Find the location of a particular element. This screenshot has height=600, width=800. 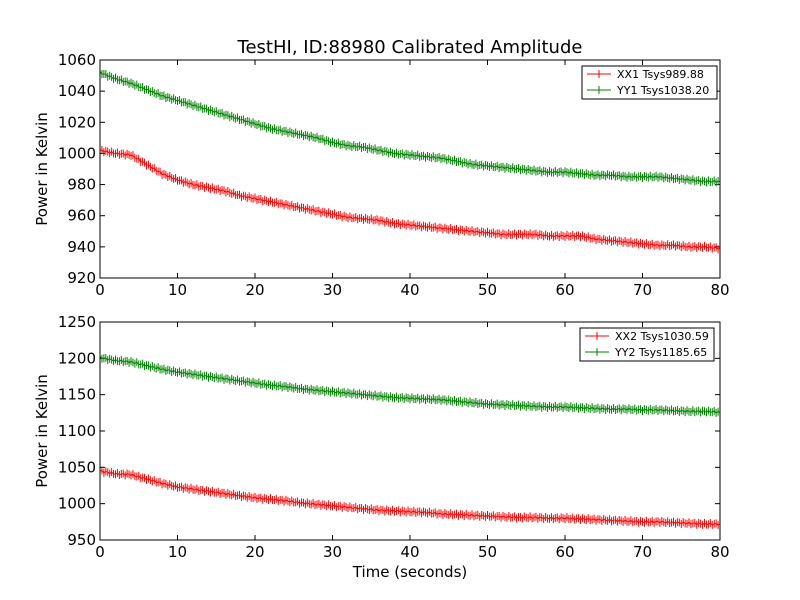

legend: XX2 Tsys1030.59 YY2 Tsys1185.65 is located at coordinates (647, 344).